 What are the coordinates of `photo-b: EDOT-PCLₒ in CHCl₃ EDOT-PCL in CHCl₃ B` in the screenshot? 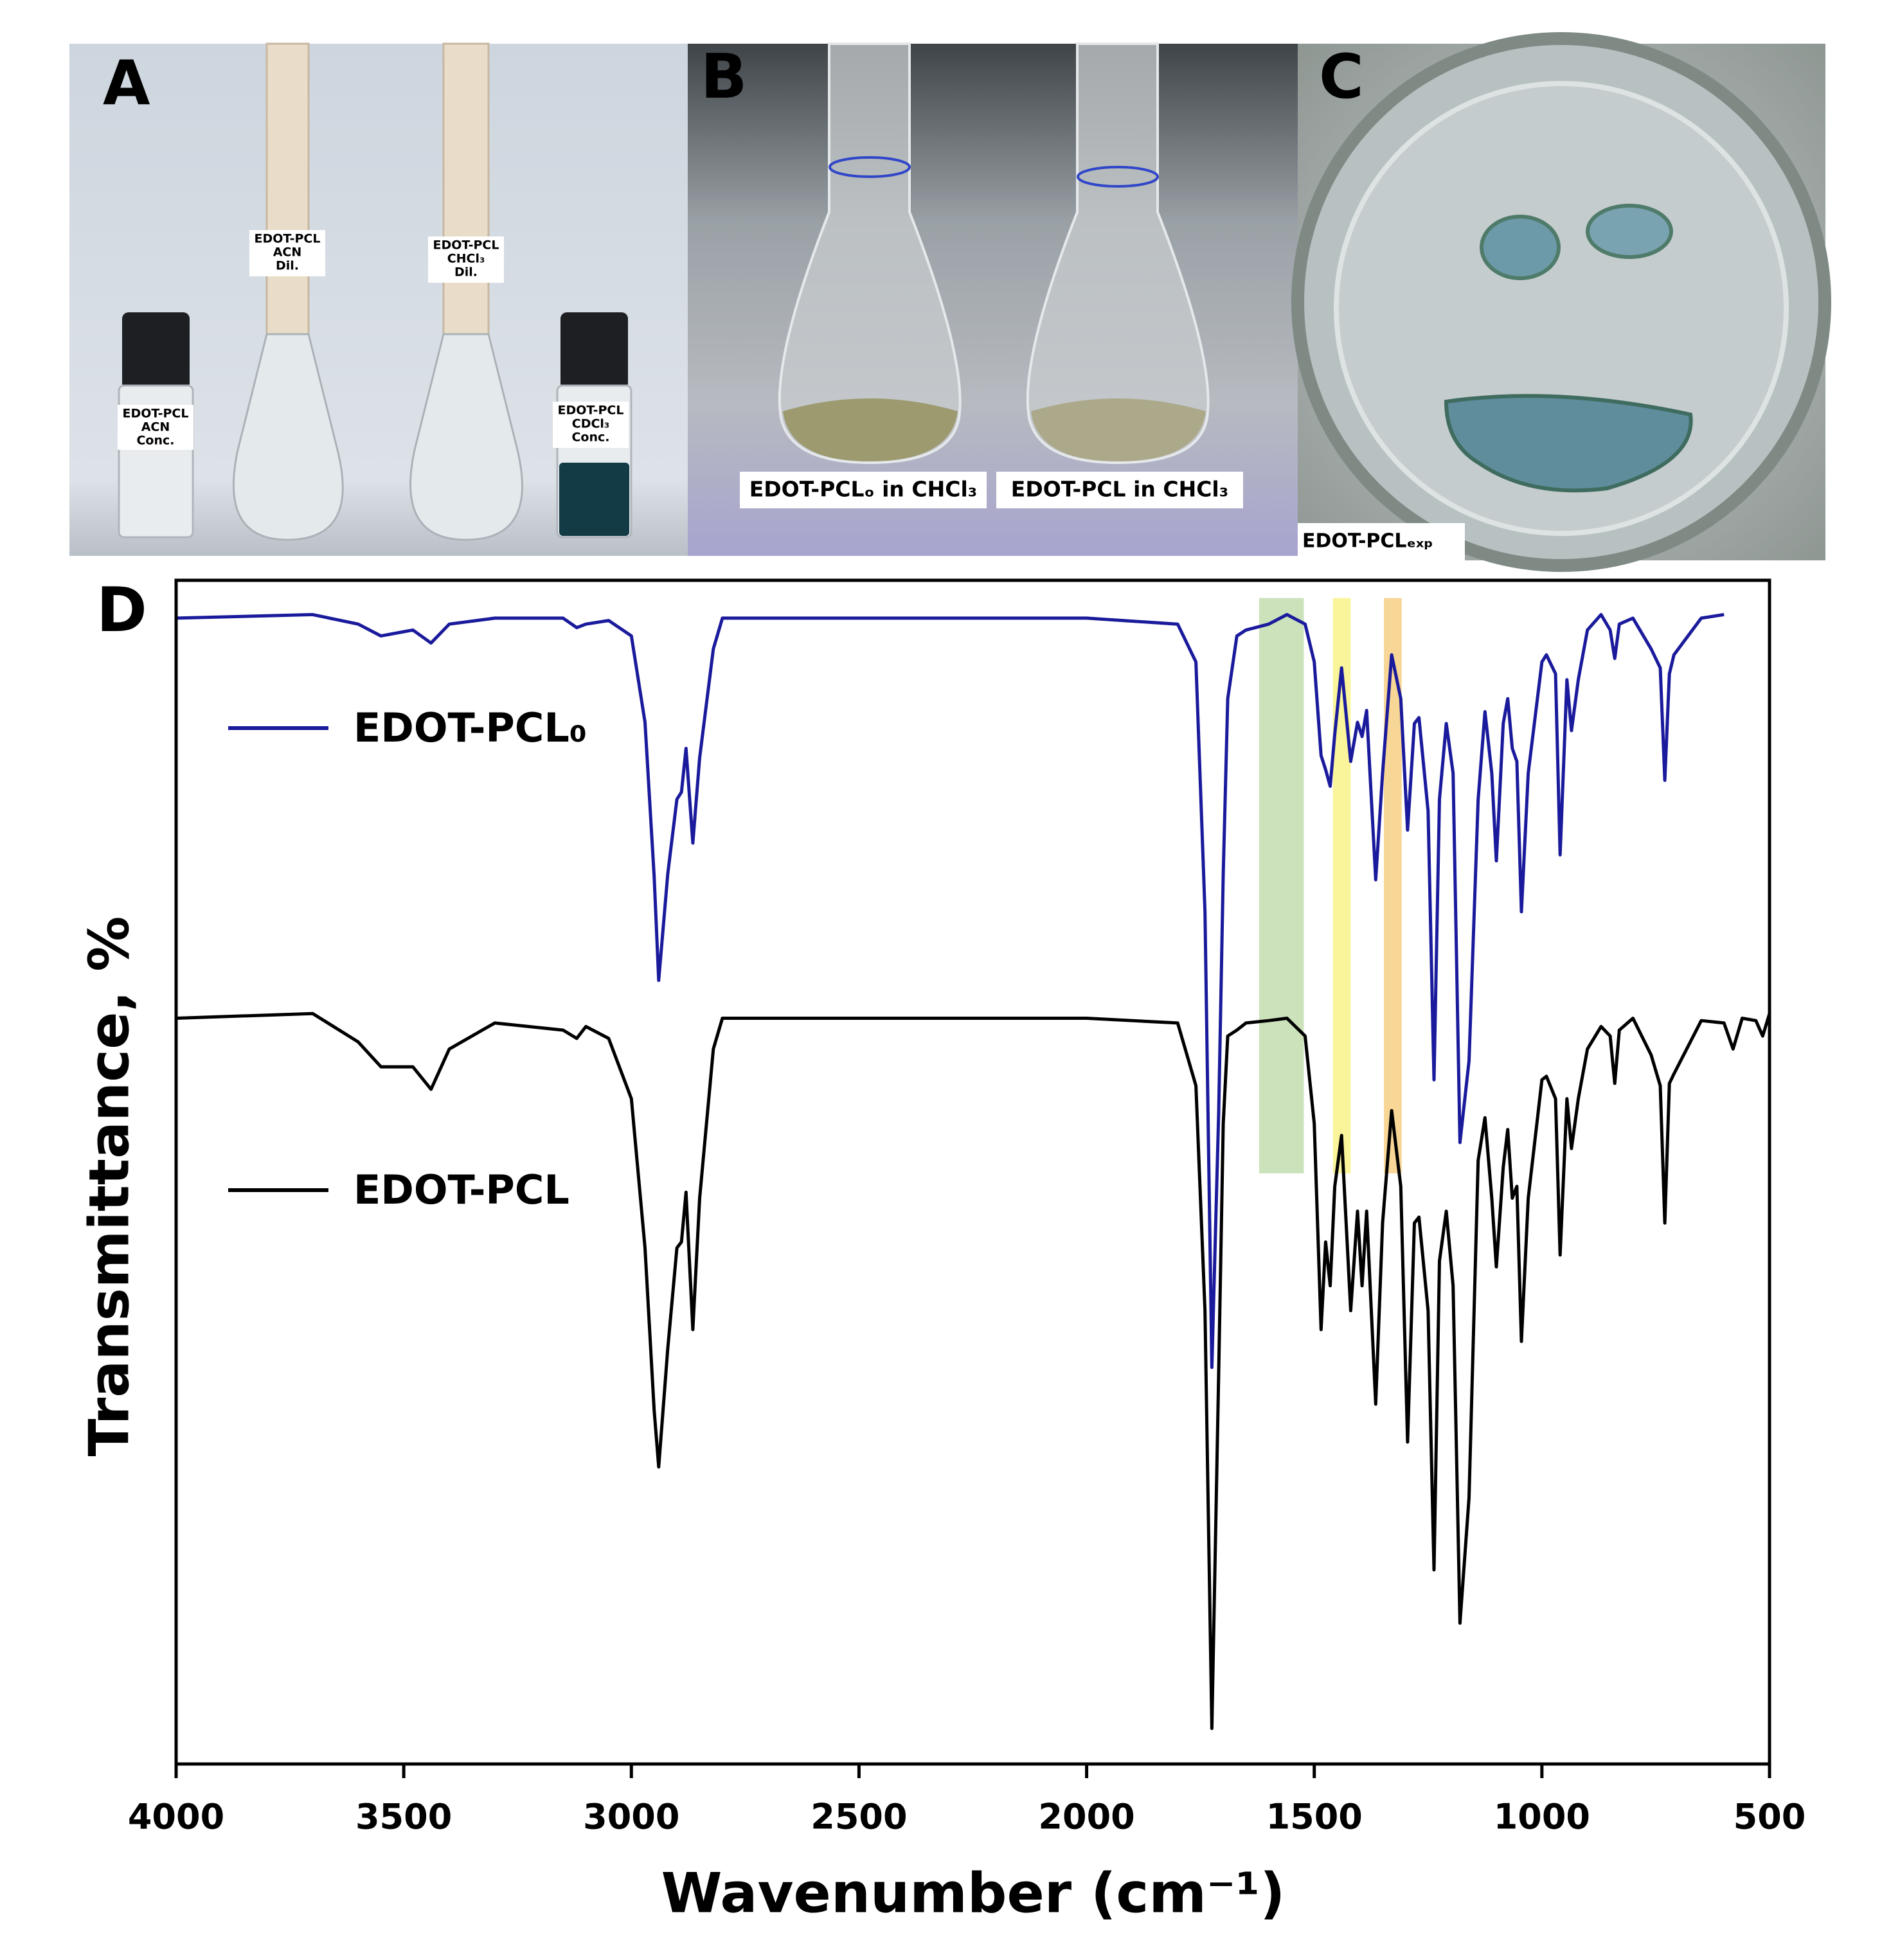 It's located at (993, 299).